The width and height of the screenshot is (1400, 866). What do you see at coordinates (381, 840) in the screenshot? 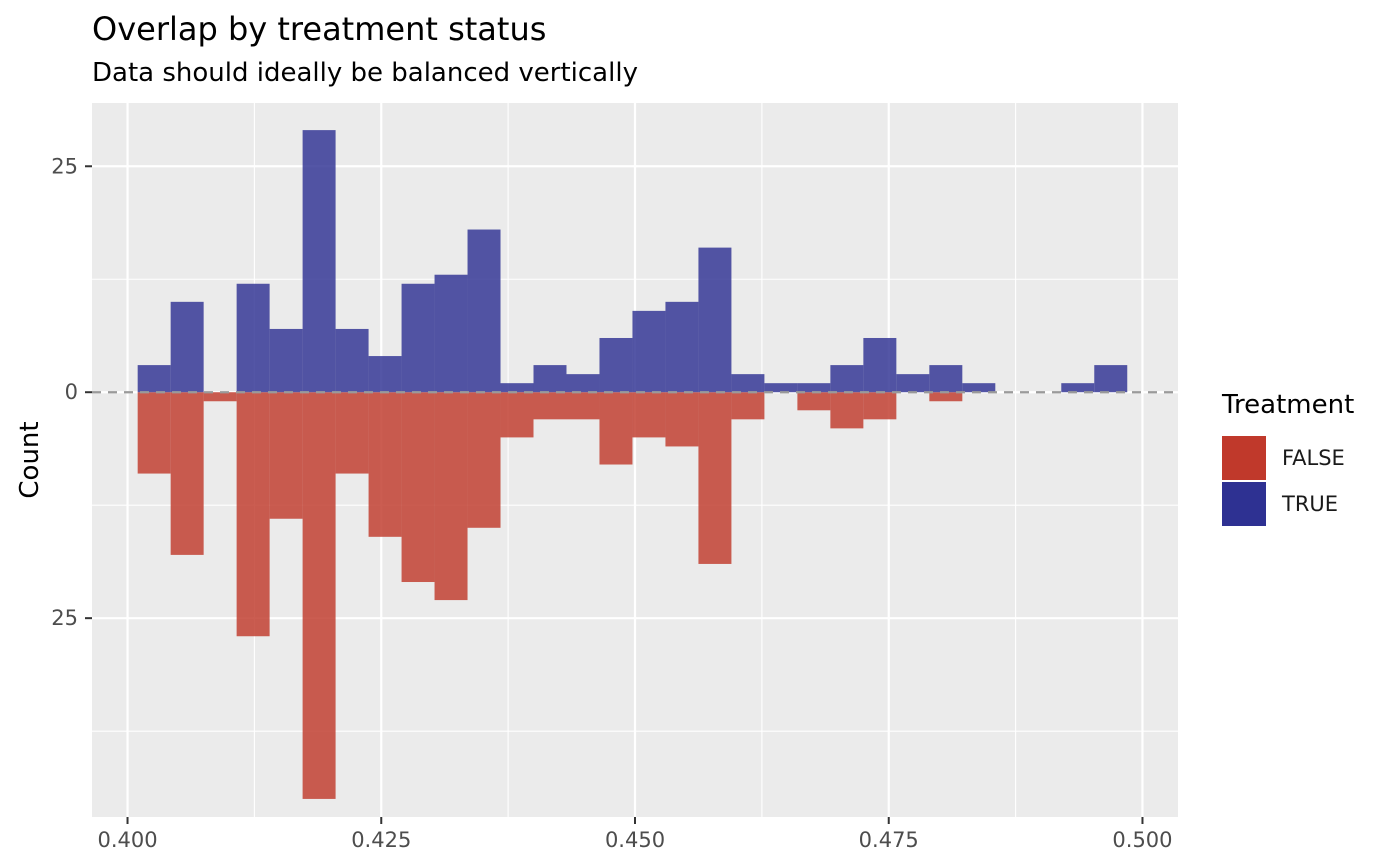
I see `x-tick-label: 0.425` at bounding box center [381, 840].